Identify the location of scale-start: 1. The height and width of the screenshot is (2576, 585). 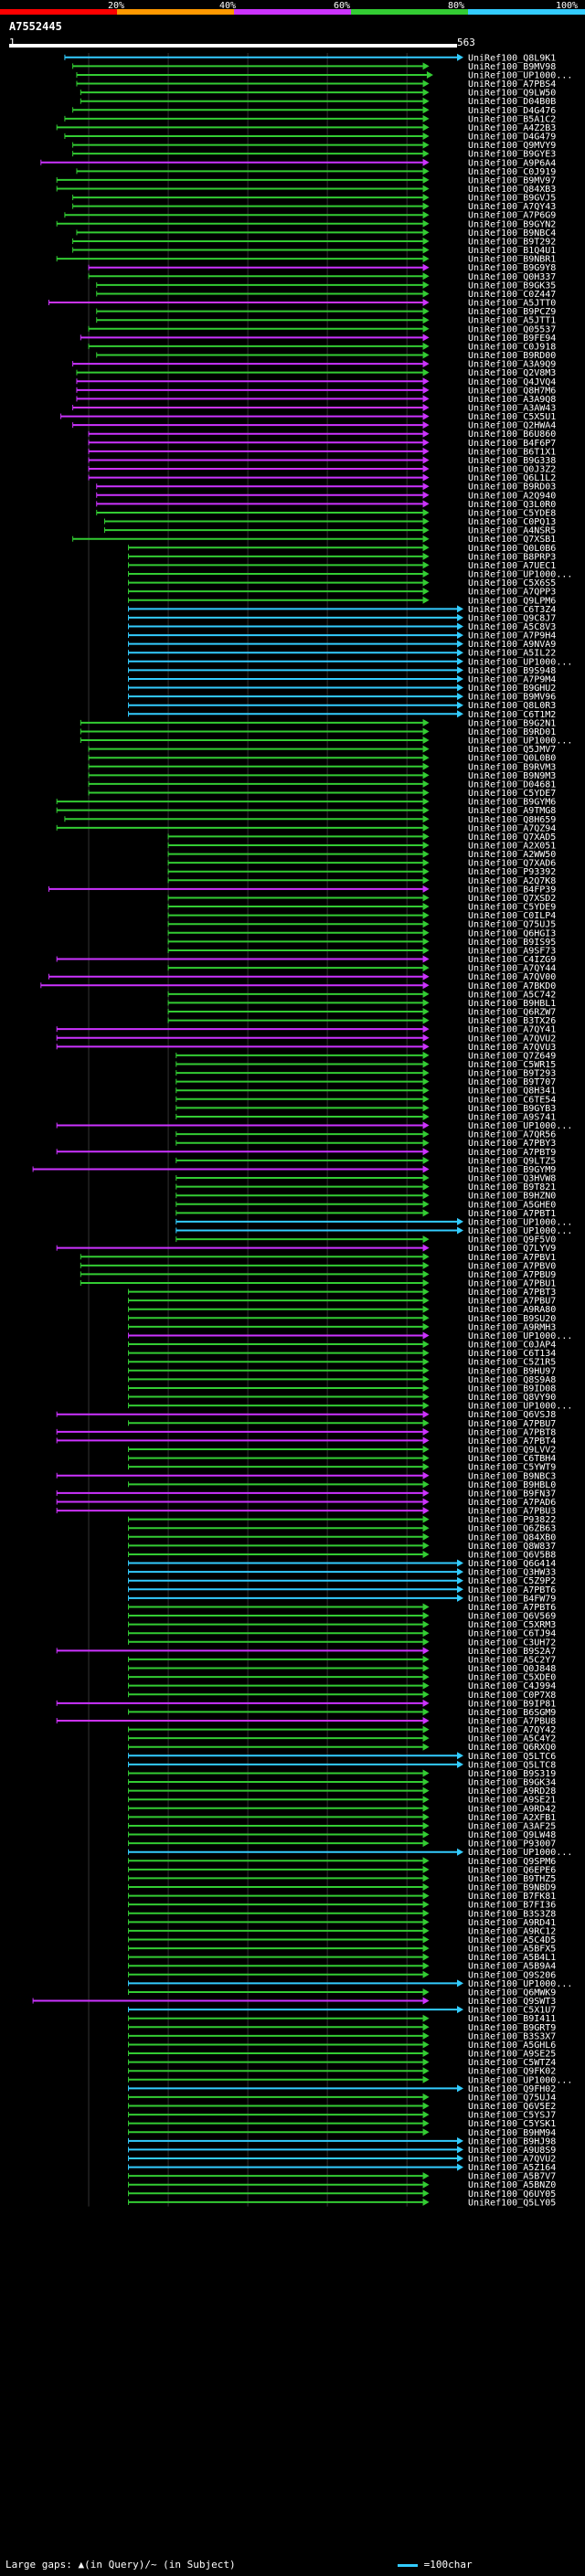
(13, 42).